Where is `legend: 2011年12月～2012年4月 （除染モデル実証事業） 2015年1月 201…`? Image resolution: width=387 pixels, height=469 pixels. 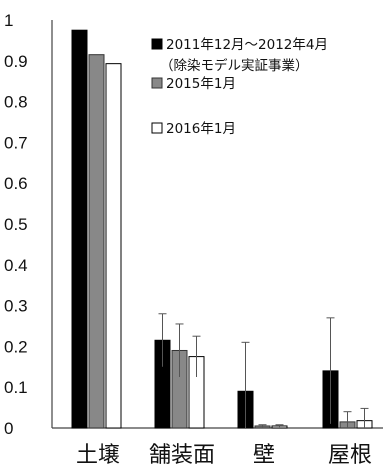 legend: 2011年12月～2012年4月 （除染モデル実証事業） 2015年1月 201… is located at coordinates (239, 87).